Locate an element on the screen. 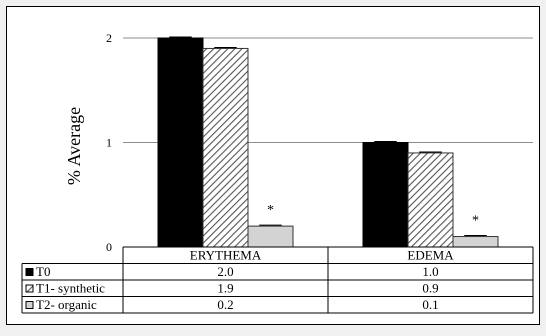 The width and height of the screenshot is (546, 336). y-tick-label: 0 is located at coordinates (109, 247).